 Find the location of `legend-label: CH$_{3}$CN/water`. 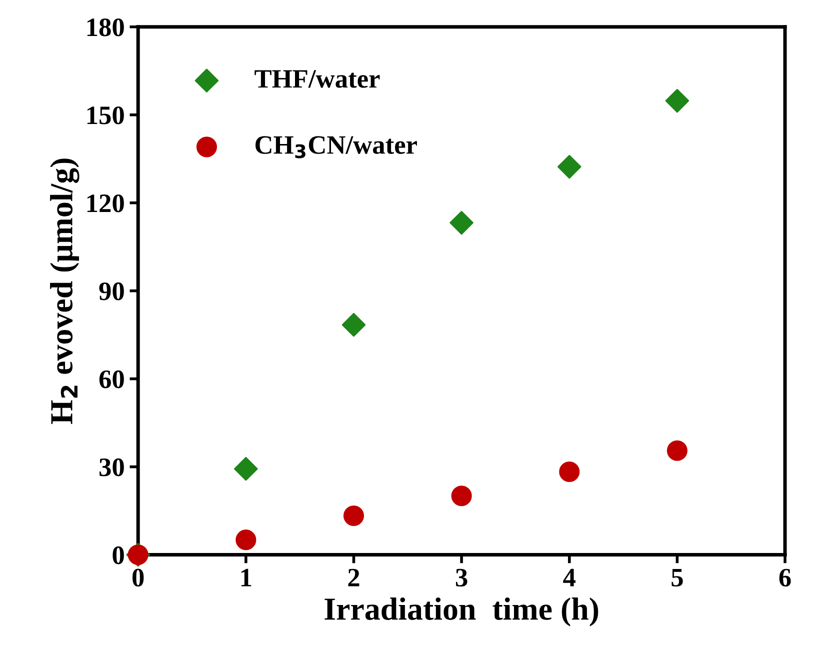

legend-label: CH$_{3}$CN/water is located at coordinates (336, 147).